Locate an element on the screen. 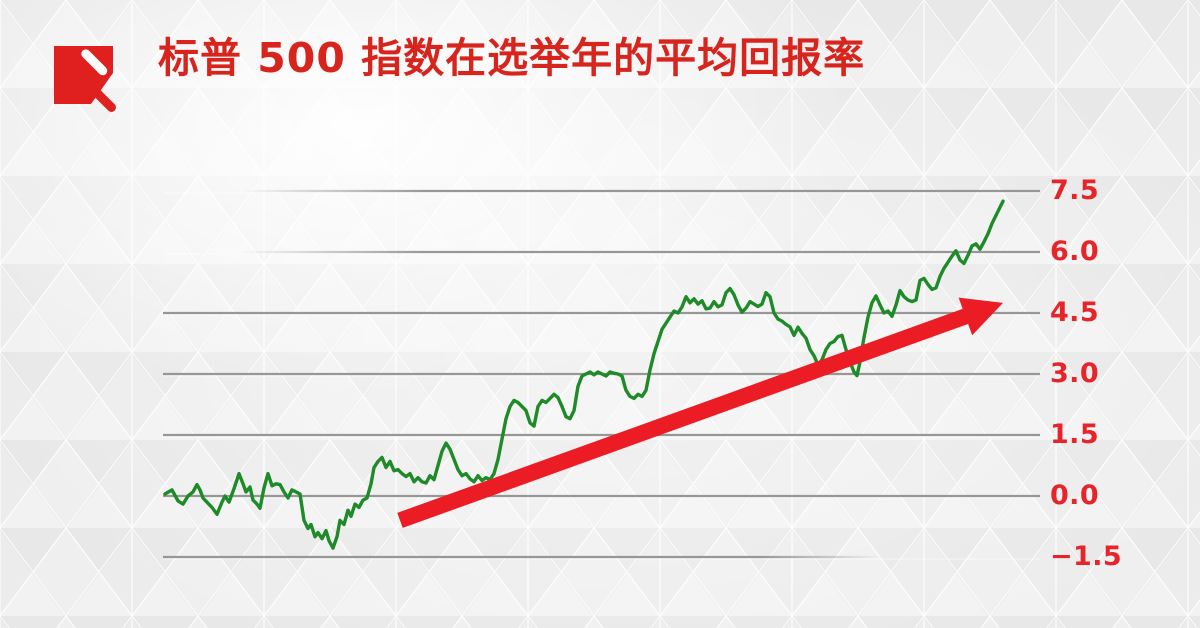 The height and width of the screenshot is (628, 1200). y-axis-tick-label: 4.5 is located at coordinates (1075, 312).